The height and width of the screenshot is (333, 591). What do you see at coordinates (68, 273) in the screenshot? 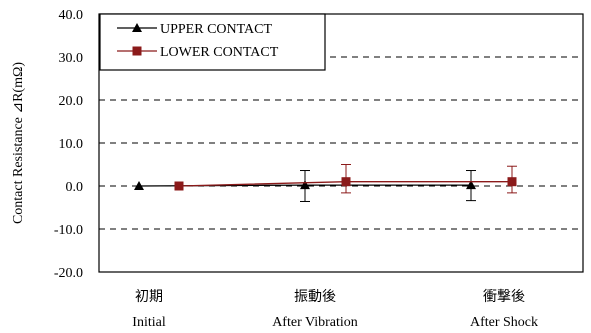
I see `y-tick-label: -20.0` at bounding box center [68, 273].